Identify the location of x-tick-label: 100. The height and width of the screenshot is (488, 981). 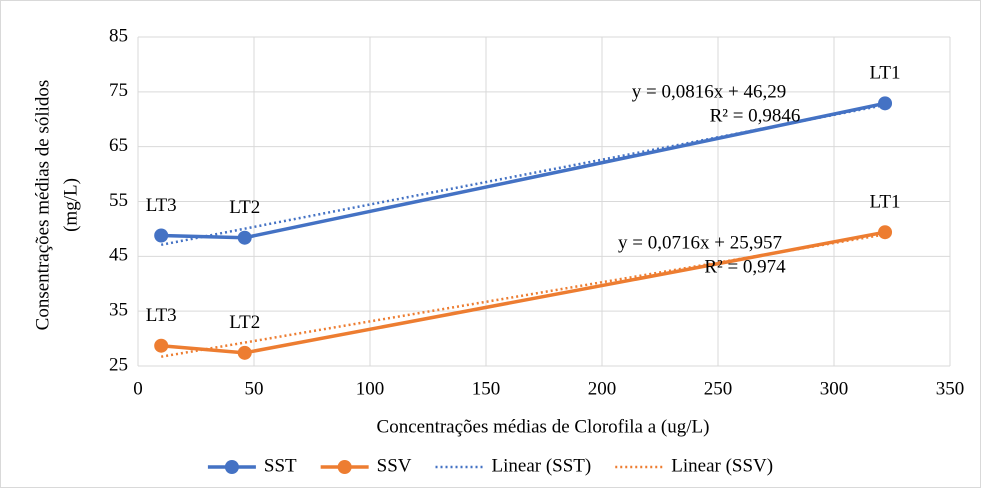
(370, 388).